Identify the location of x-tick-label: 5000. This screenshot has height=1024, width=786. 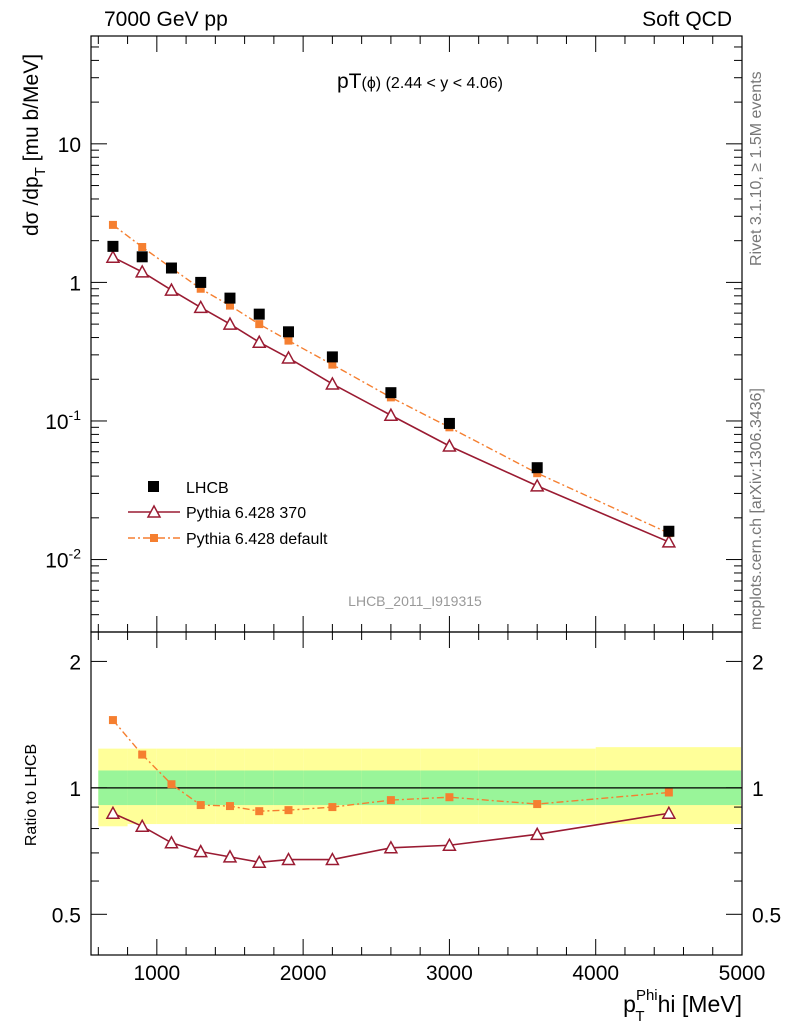
(742, 973).